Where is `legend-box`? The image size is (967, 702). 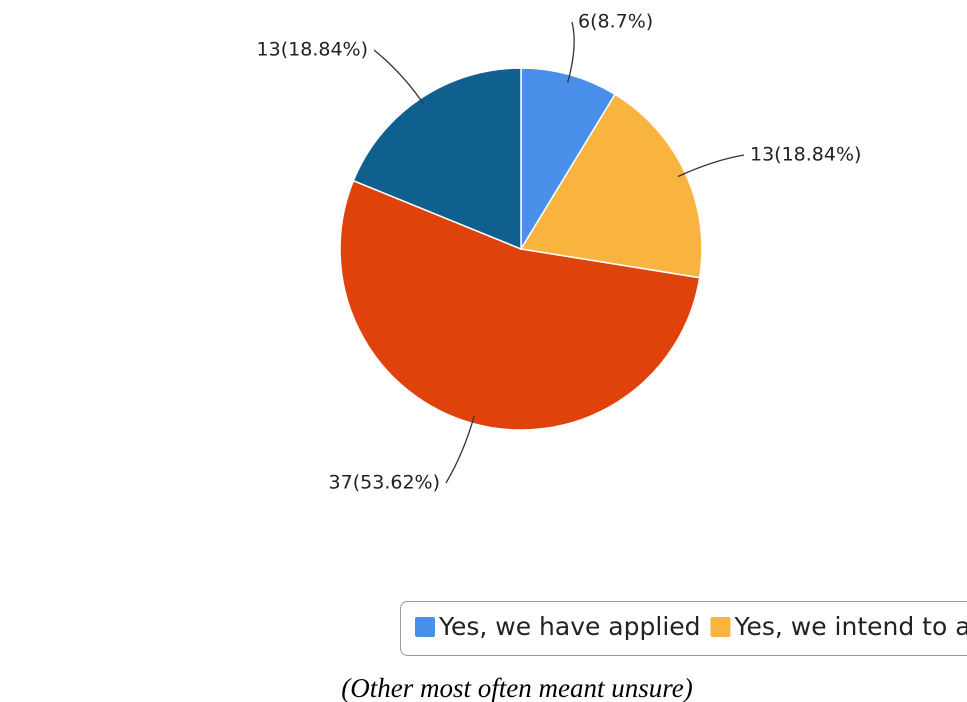 legend-box is located at coordinates (683, 628).